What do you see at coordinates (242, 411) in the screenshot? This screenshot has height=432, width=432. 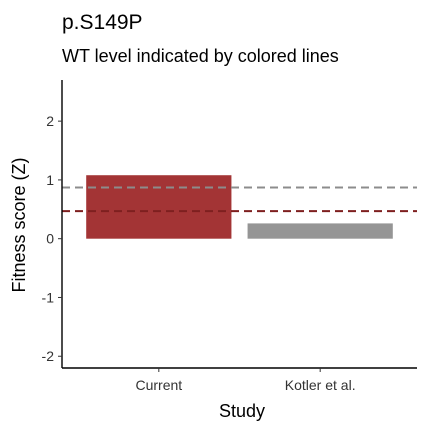 I see `x-axis-title: Study` at bounding box center [242, 411].